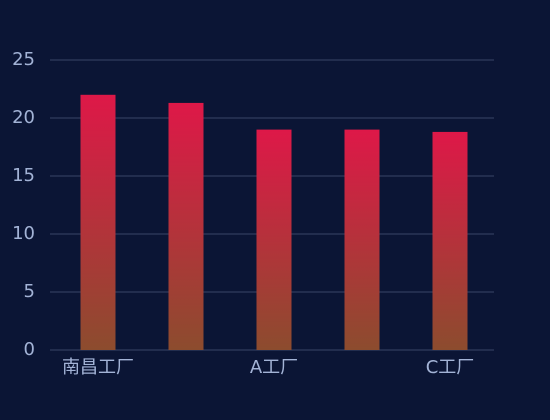  Describe the element at coordinates (274, 367) in the screenshot. I see `x-tick-label: A工厂` at that location.